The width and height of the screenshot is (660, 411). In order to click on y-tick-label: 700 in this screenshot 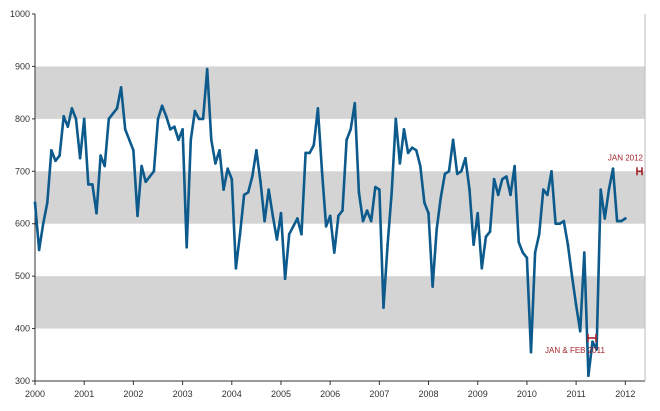, I will do `click(22, 171)`.